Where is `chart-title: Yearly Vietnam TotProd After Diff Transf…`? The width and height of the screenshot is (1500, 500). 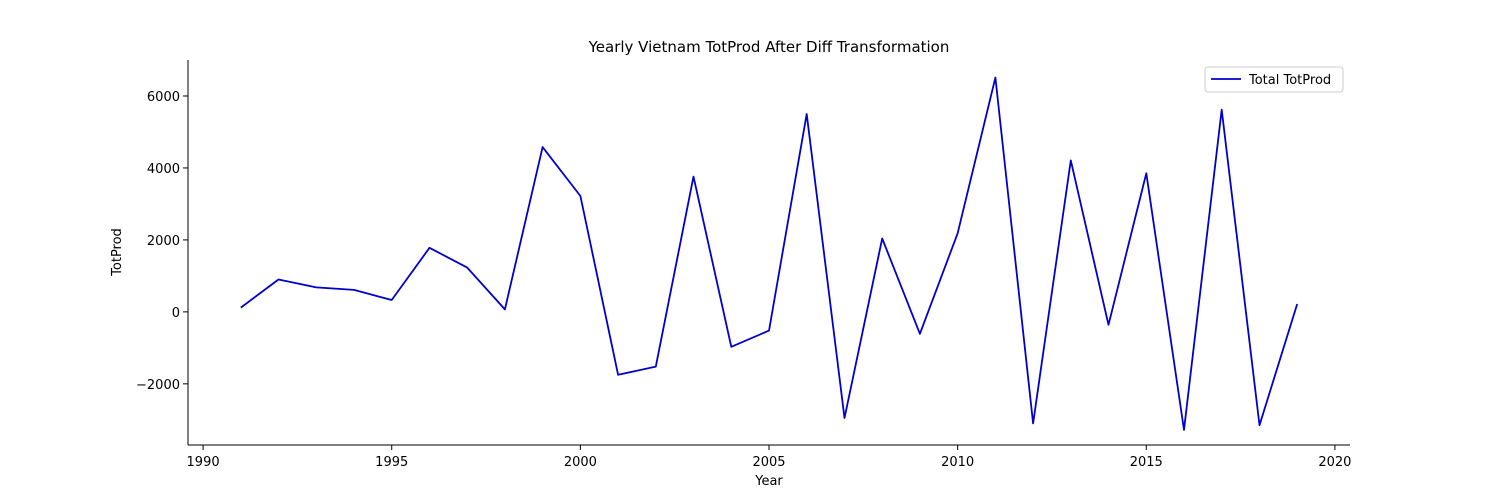 chart-title: Yearly Vietnam TotProd After Diff Transf… is located at coordinates (769, 47).